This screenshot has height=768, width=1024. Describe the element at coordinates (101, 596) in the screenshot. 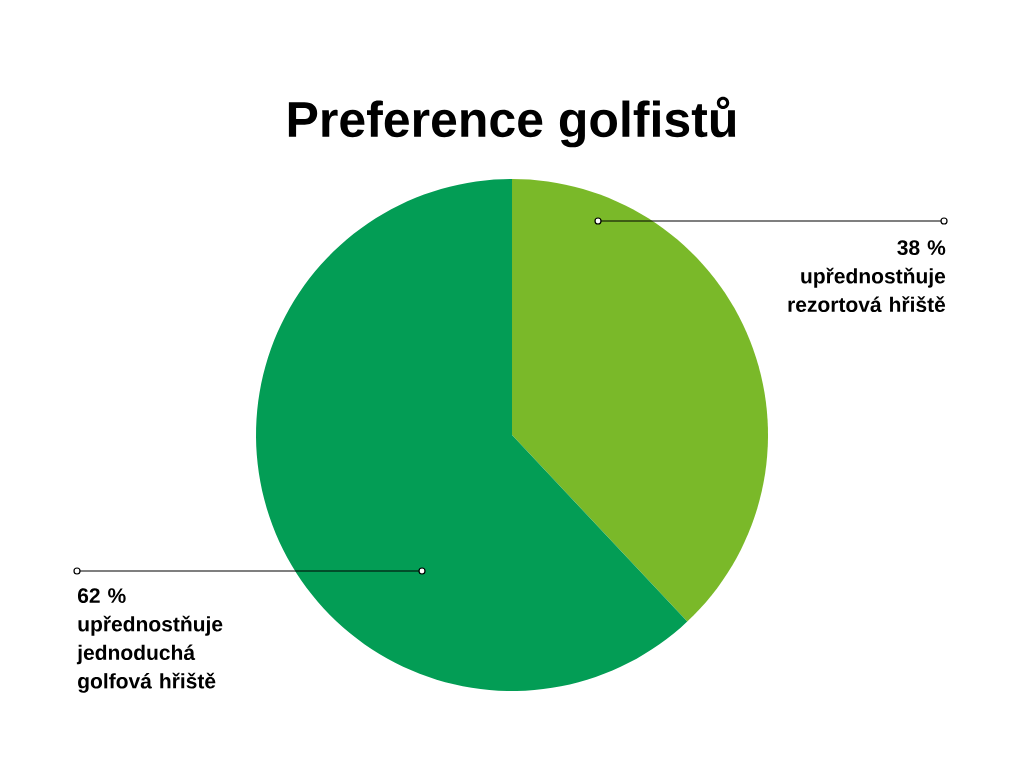

I see `data-label: 62 %` at that location.